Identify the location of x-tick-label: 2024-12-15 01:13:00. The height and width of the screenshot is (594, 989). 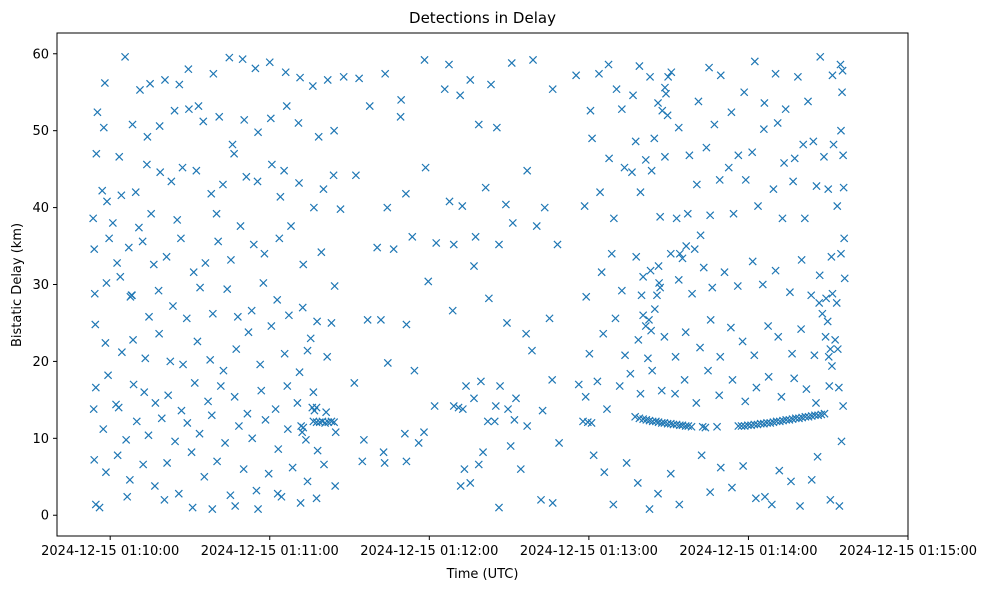
(589, 551).